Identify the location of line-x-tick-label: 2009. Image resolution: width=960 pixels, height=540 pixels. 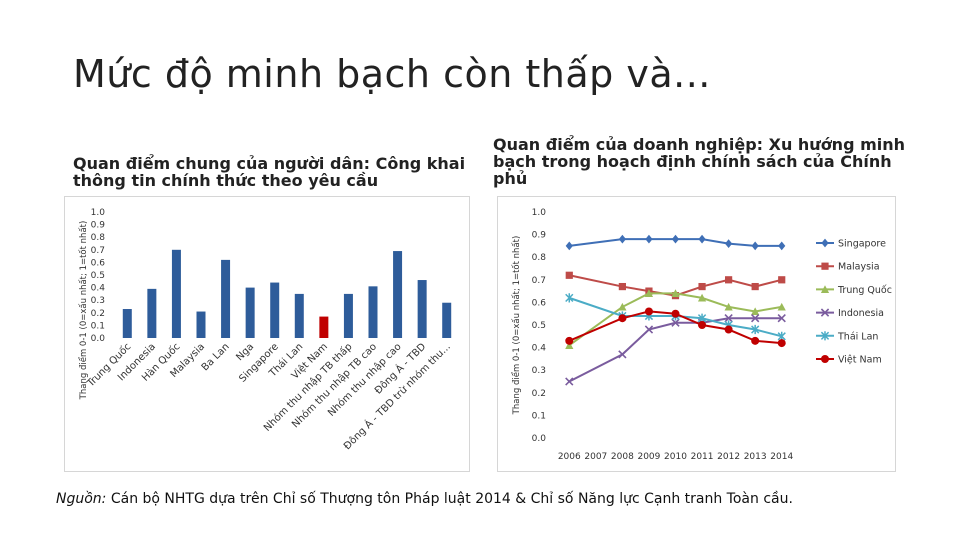
(648, 457).